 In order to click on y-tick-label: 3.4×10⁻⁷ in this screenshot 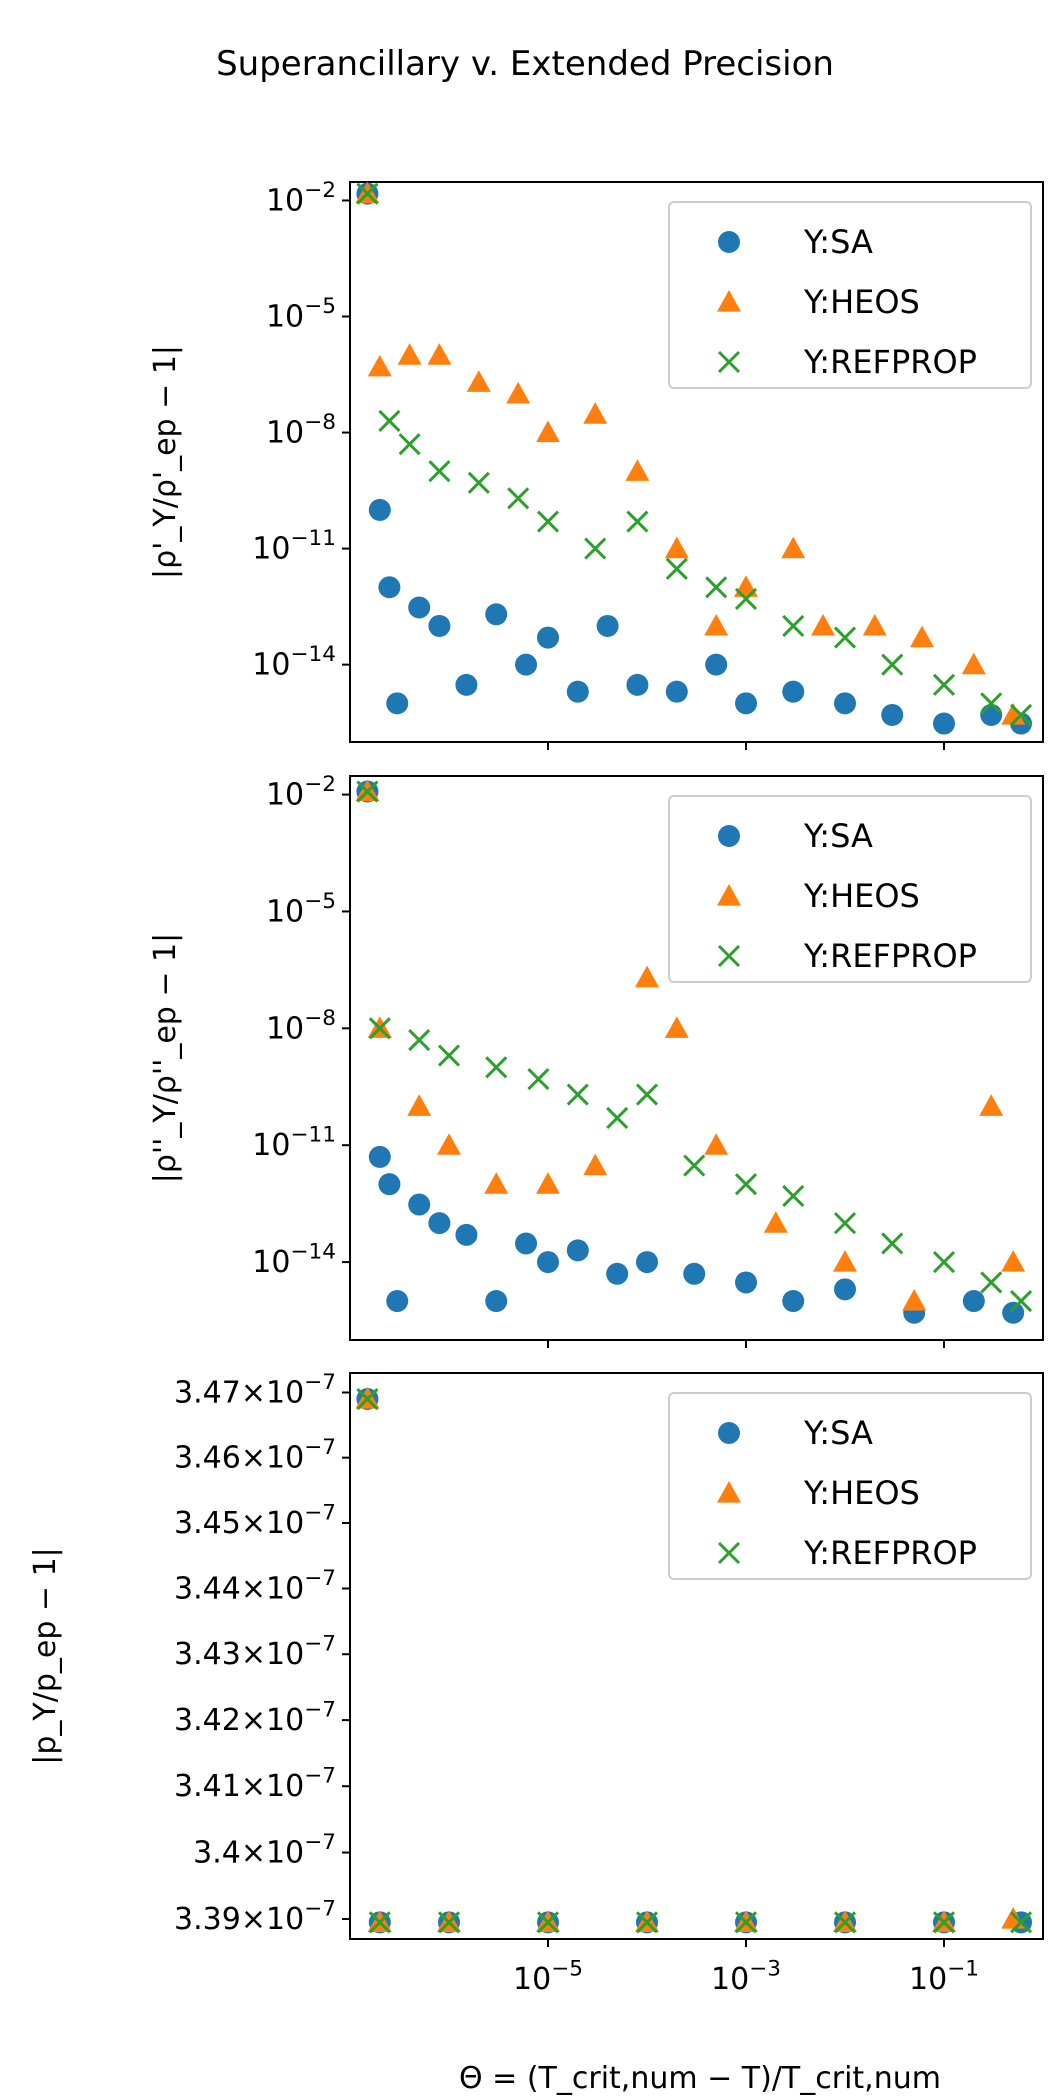, I will do `click(264, 1850)`.